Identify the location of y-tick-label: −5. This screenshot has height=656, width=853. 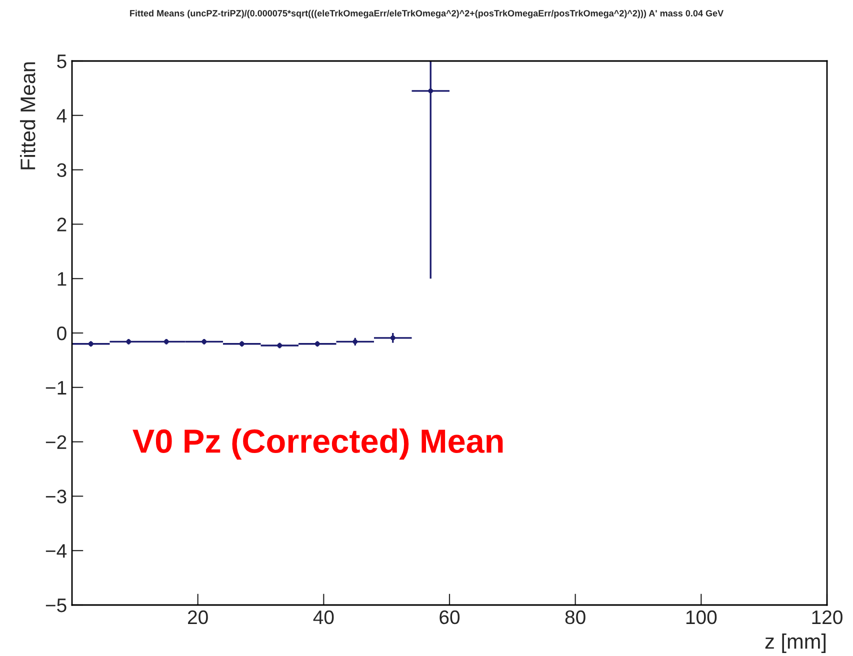
(56, 605).